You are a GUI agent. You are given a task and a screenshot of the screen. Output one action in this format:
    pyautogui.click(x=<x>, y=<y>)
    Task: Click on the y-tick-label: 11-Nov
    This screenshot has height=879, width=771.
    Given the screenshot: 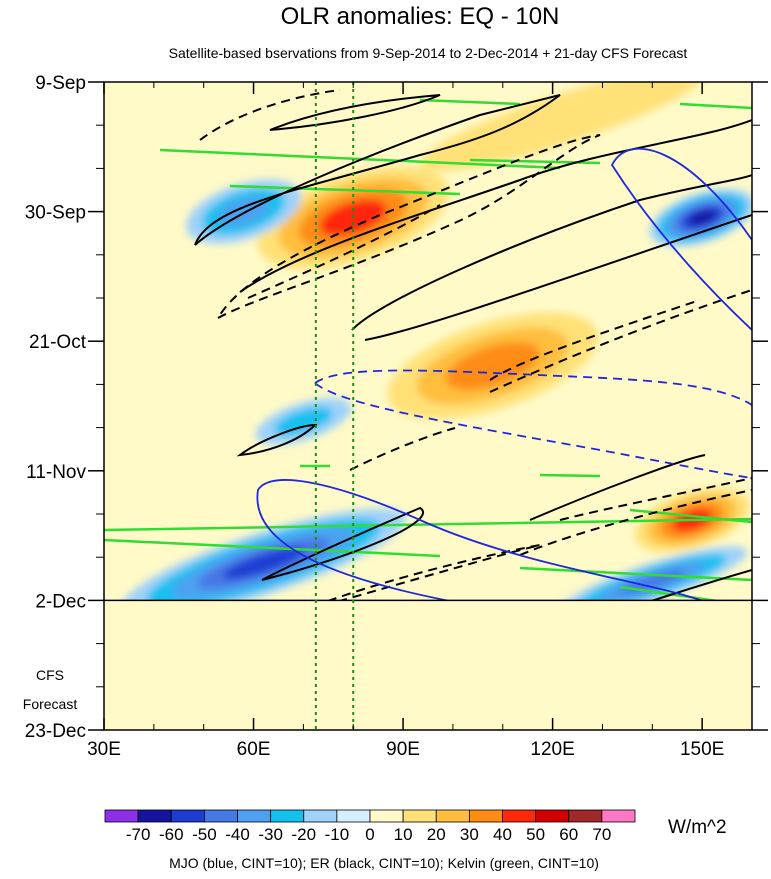 What is the action you would take?
    pyautogui.click(x=56, y=472)
    